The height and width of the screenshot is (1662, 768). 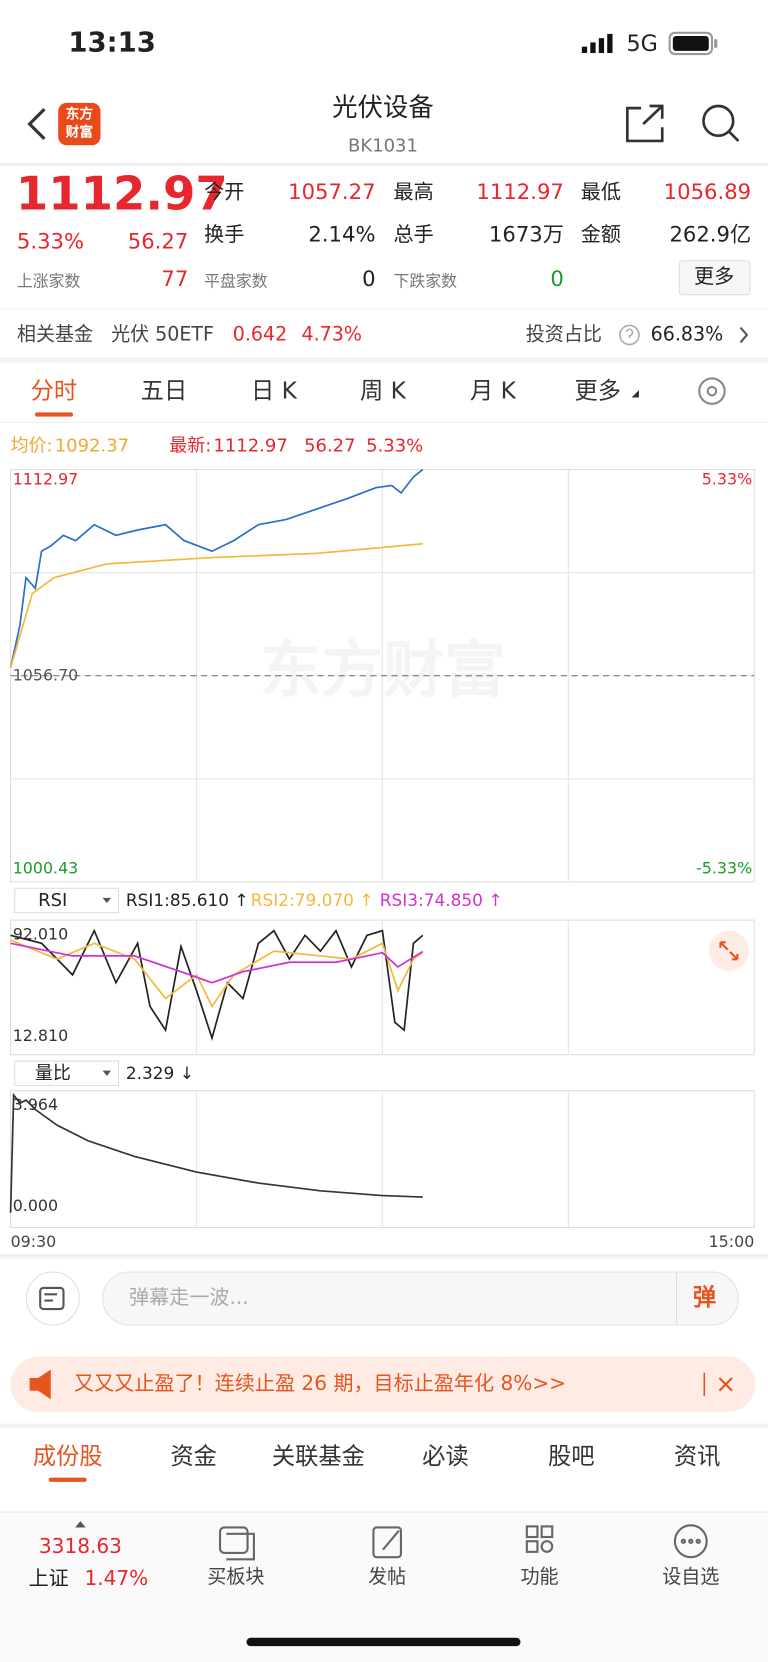 I want to click on index-pct: 1.47%, so click(x=116, y=1578).